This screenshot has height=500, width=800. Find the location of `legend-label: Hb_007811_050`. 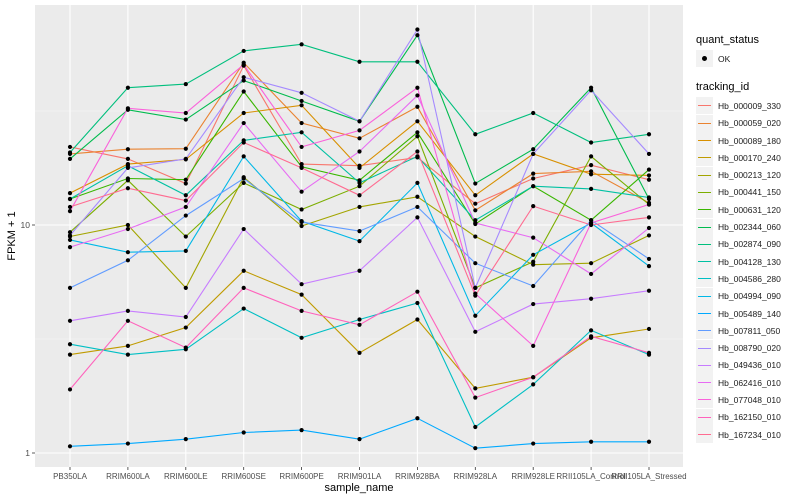

legend-label: Hb_007811_050 is located at coordinates (749, 330).